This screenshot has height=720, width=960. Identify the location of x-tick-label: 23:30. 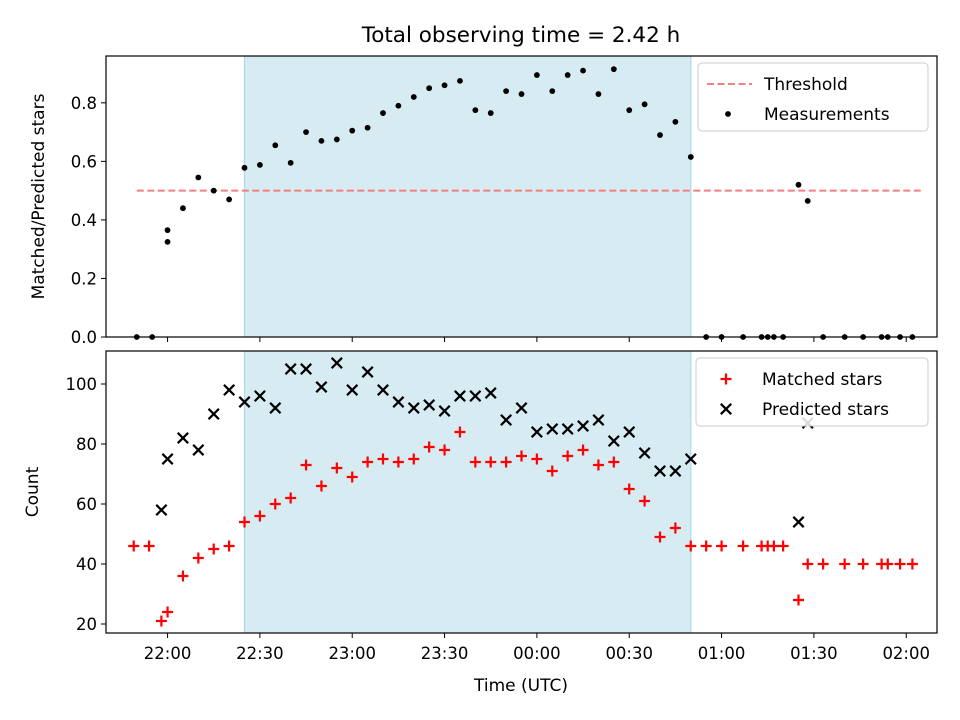
(445, 653).